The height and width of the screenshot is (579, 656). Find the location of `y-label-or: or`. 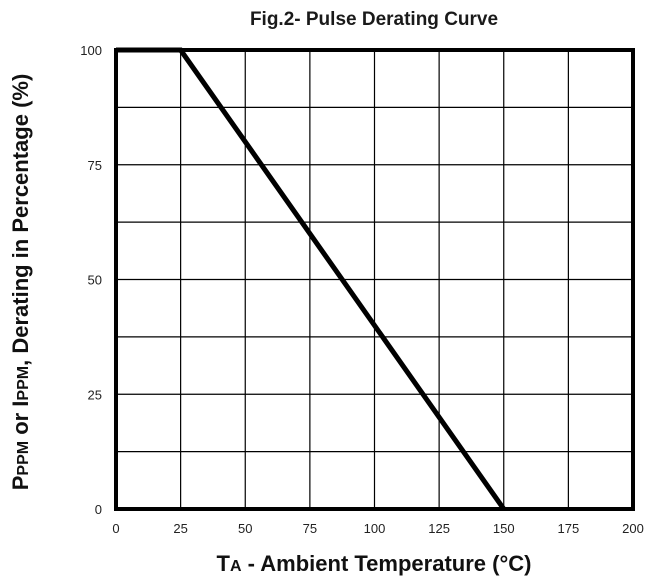

y-label-or: or is located at coordinates (20, 424).